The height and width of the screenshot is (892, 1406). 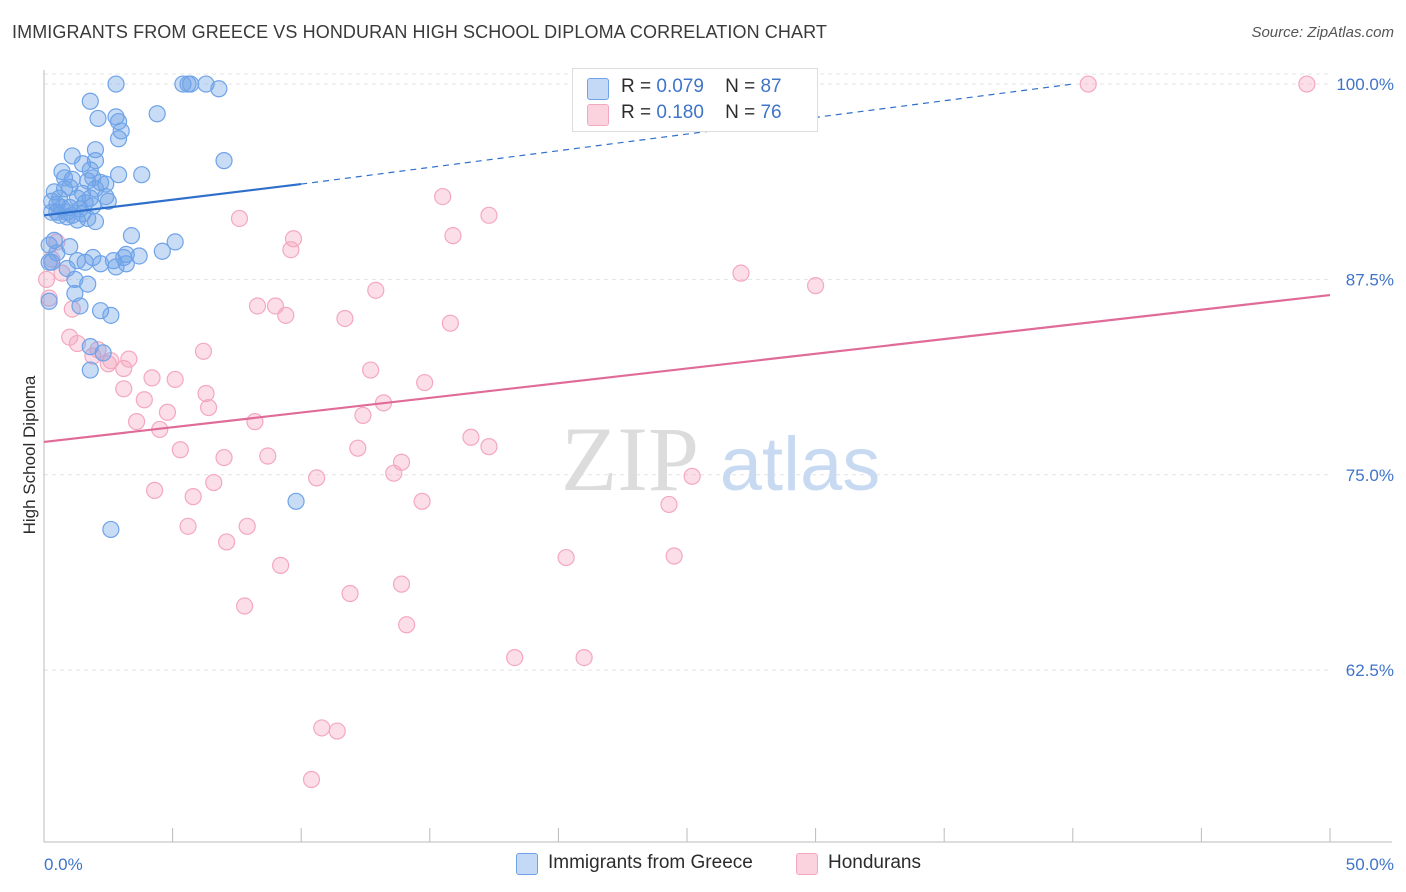 I want to click on legend-greece-swatch, so click(x=527, y=864).